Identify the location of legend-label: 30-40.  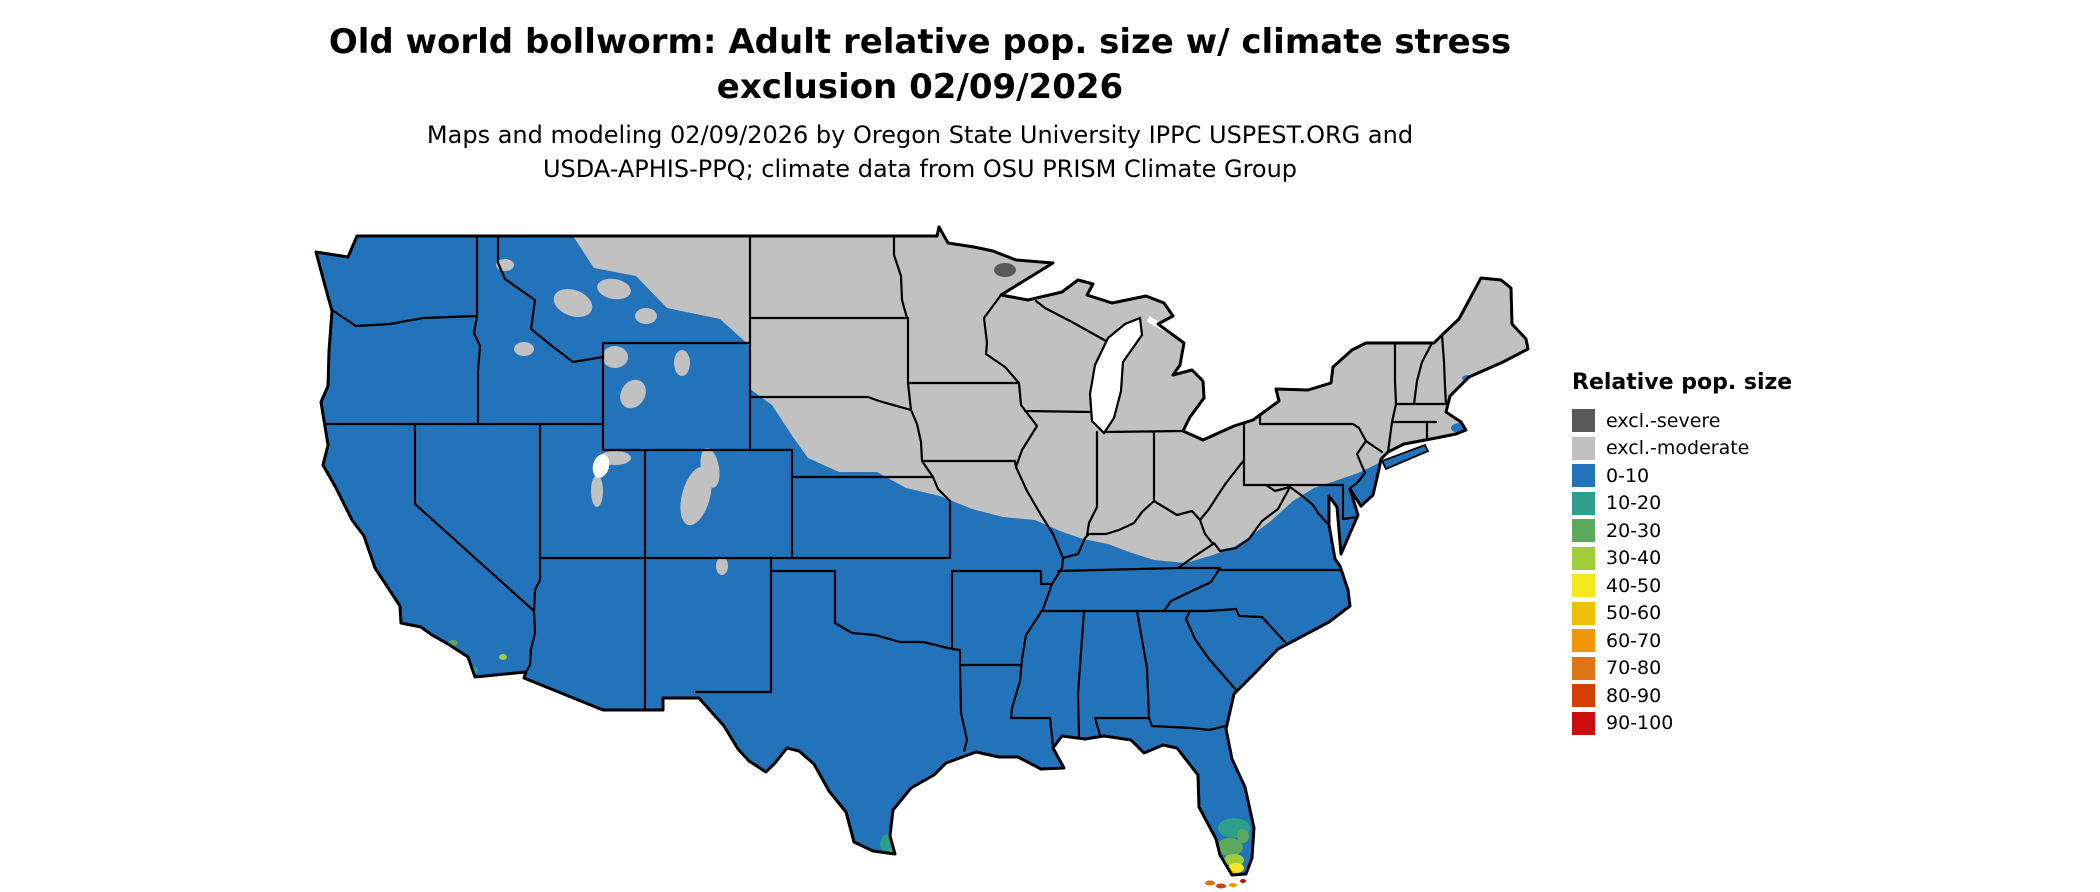
(1634, 558).